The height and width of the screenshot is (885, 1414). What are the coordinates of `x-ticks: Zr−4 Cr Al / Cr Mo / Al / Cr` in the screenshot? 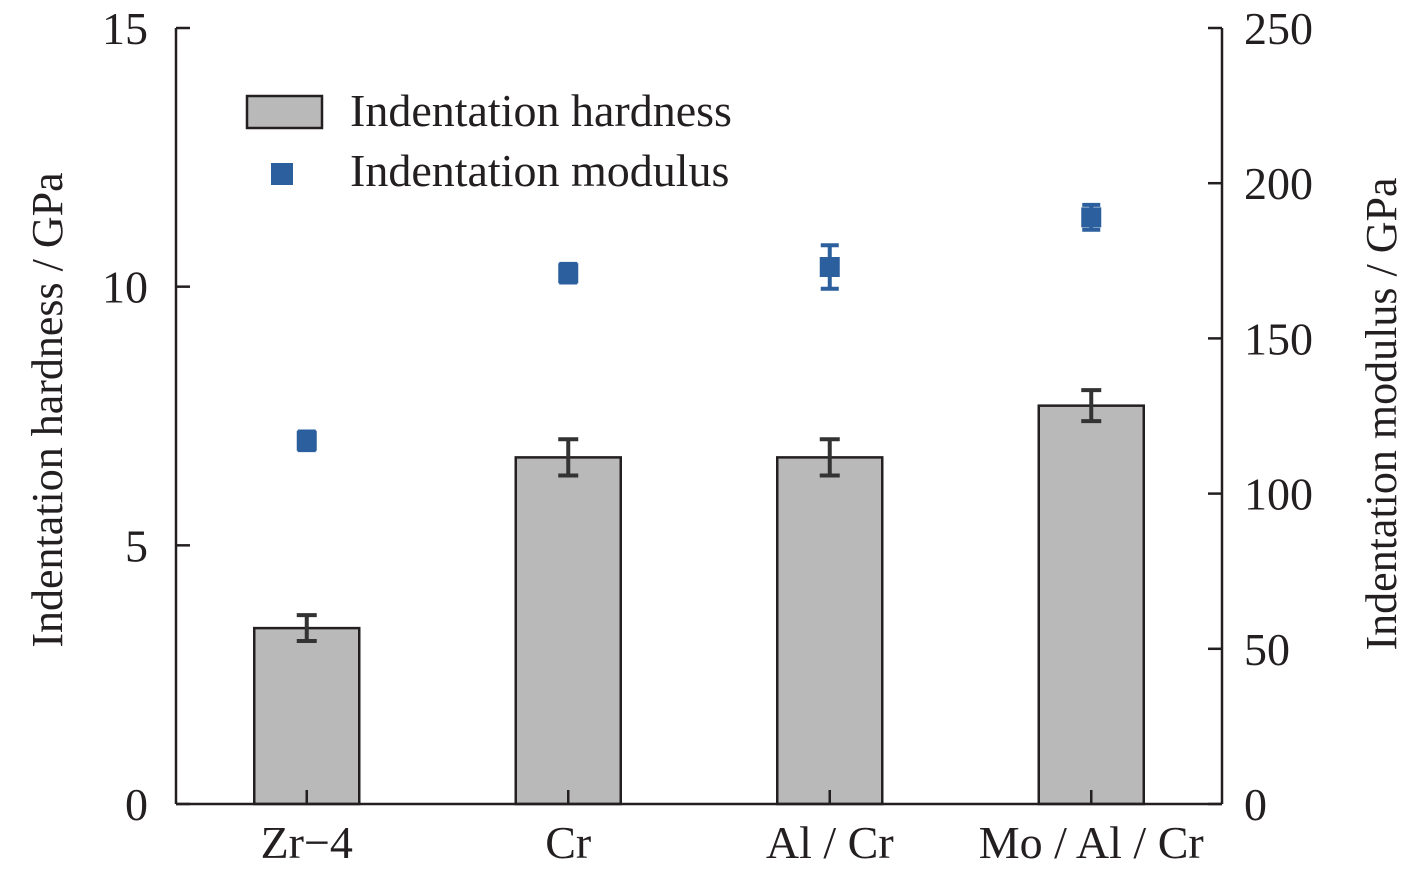 It's located at (732, 829).